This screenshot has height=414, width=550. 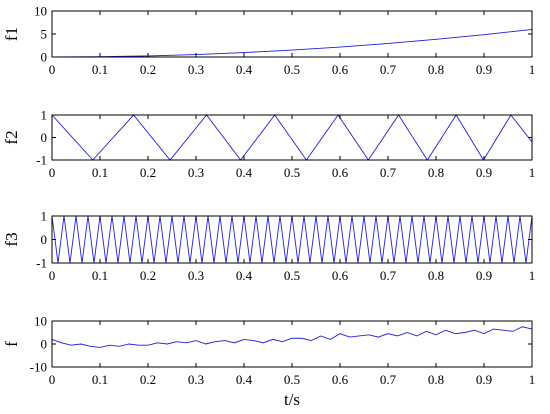 What do you see at coordinates (292, 399) in the screenshot?
I see `x-axis-label: t/s` at bounding box center [292, 399].